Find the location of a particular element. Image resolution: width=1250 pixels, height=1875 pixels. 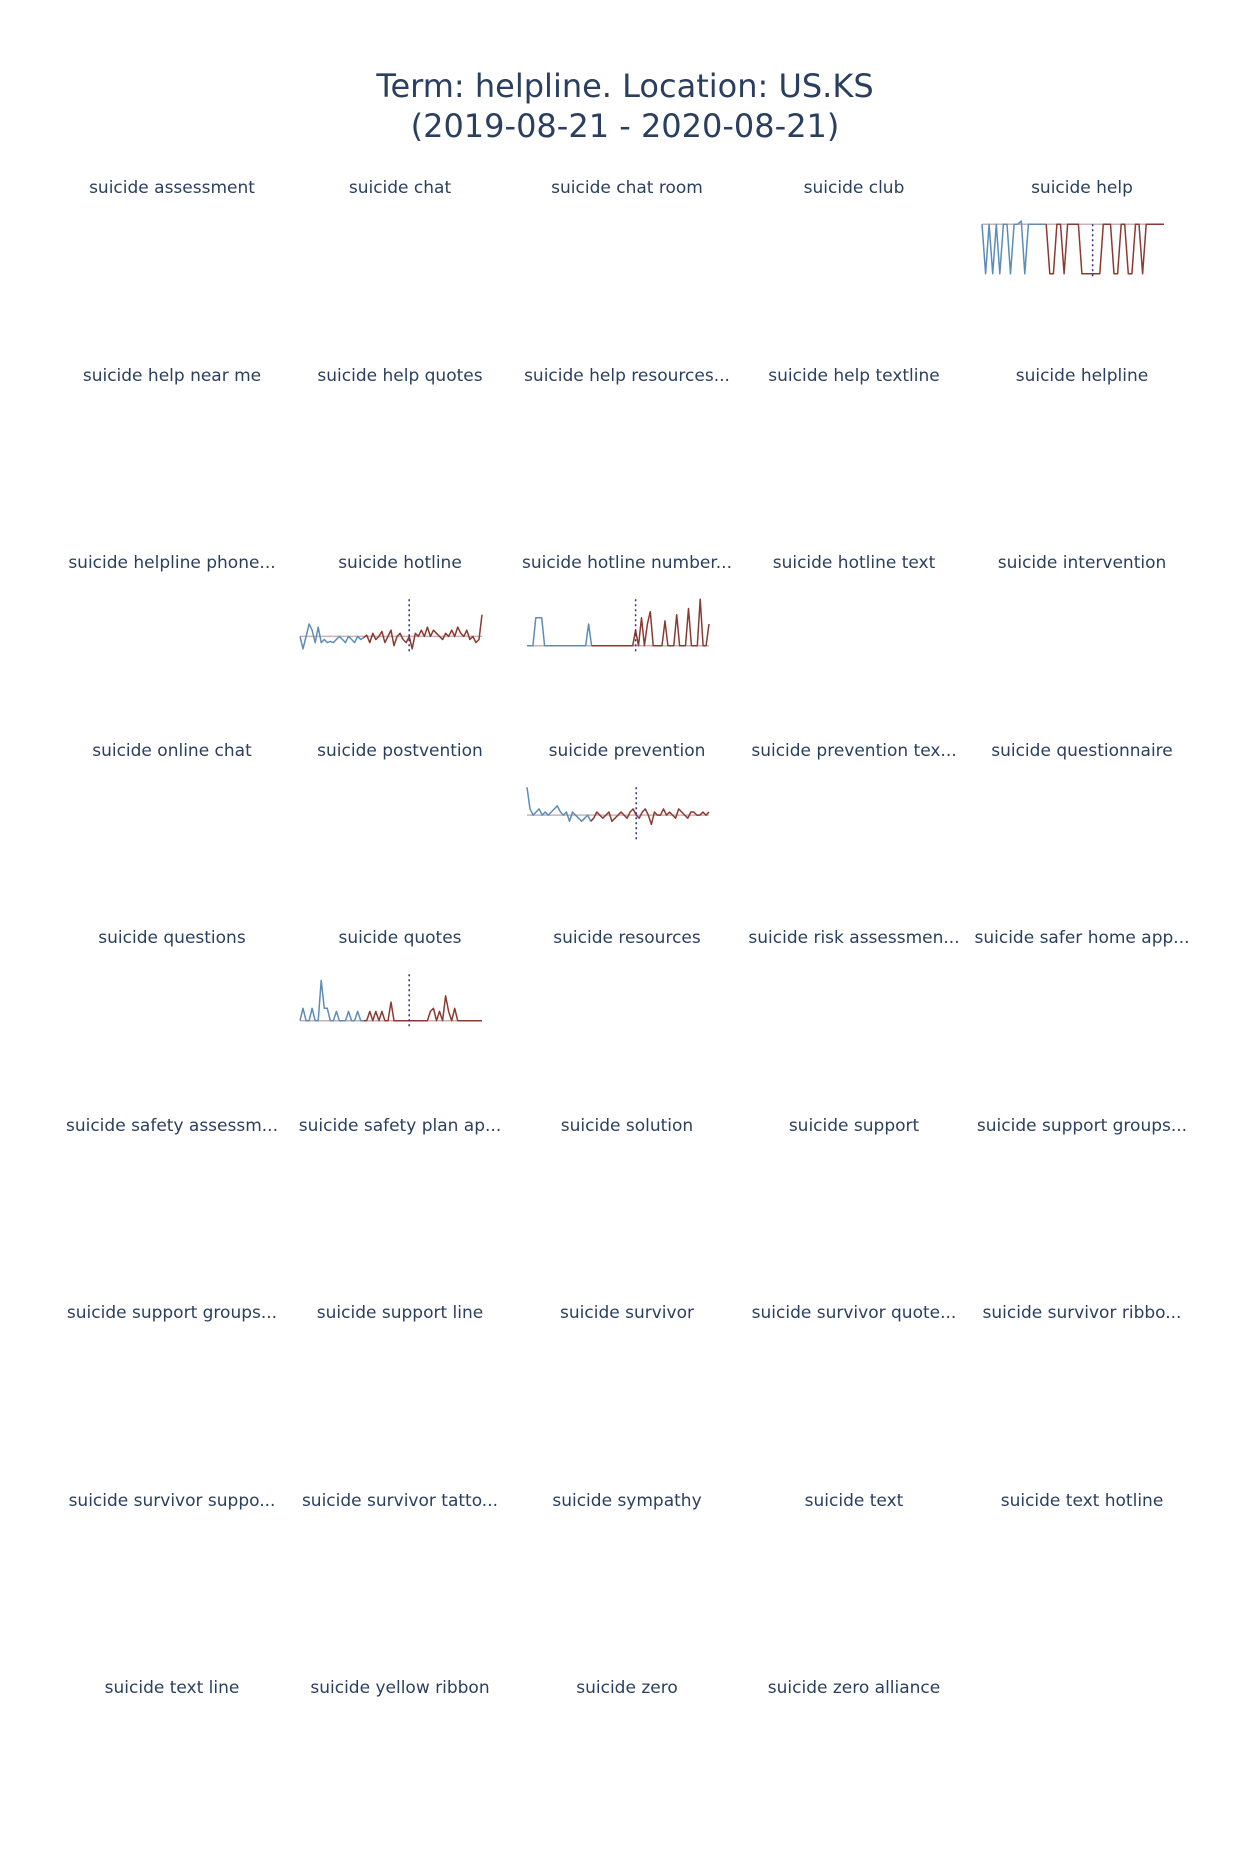

panel-title: suicide solution is located at coordinates (627, 1125).